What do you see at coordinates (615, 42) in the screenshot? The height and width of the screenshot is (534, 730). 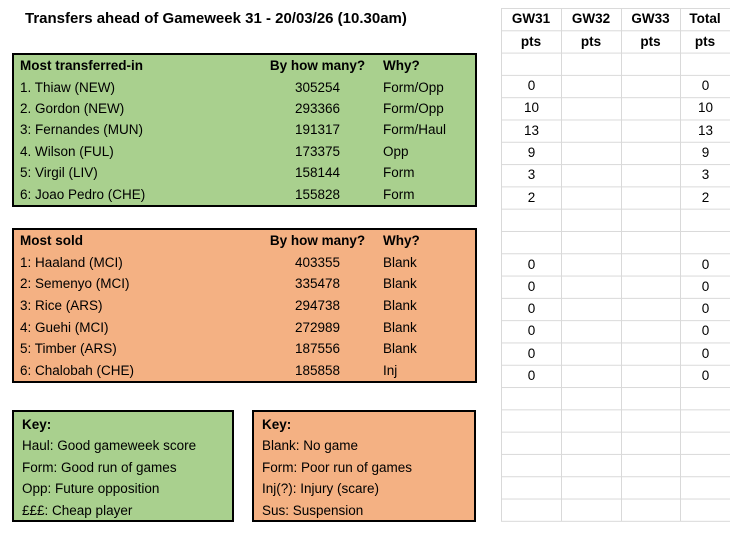 I see `pts-unit-row: pts pts pts pts` at bounding box center [615, 42].